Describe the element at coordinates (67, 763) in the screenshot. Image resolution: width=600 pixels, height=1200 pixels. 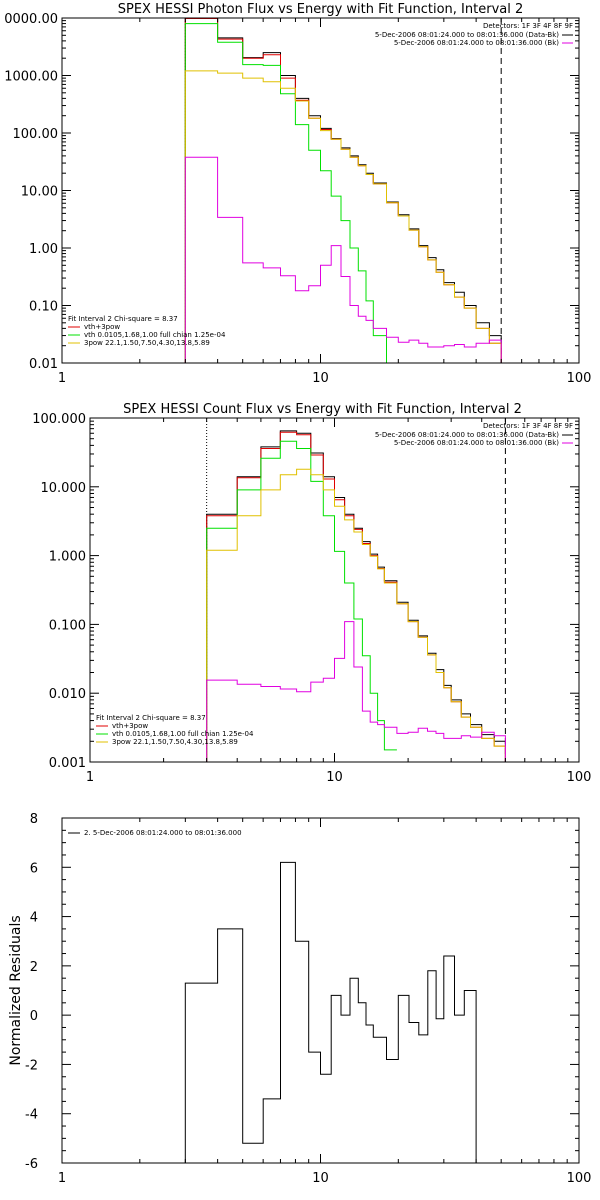
I see `y-tick-label: 0.001` at that location.